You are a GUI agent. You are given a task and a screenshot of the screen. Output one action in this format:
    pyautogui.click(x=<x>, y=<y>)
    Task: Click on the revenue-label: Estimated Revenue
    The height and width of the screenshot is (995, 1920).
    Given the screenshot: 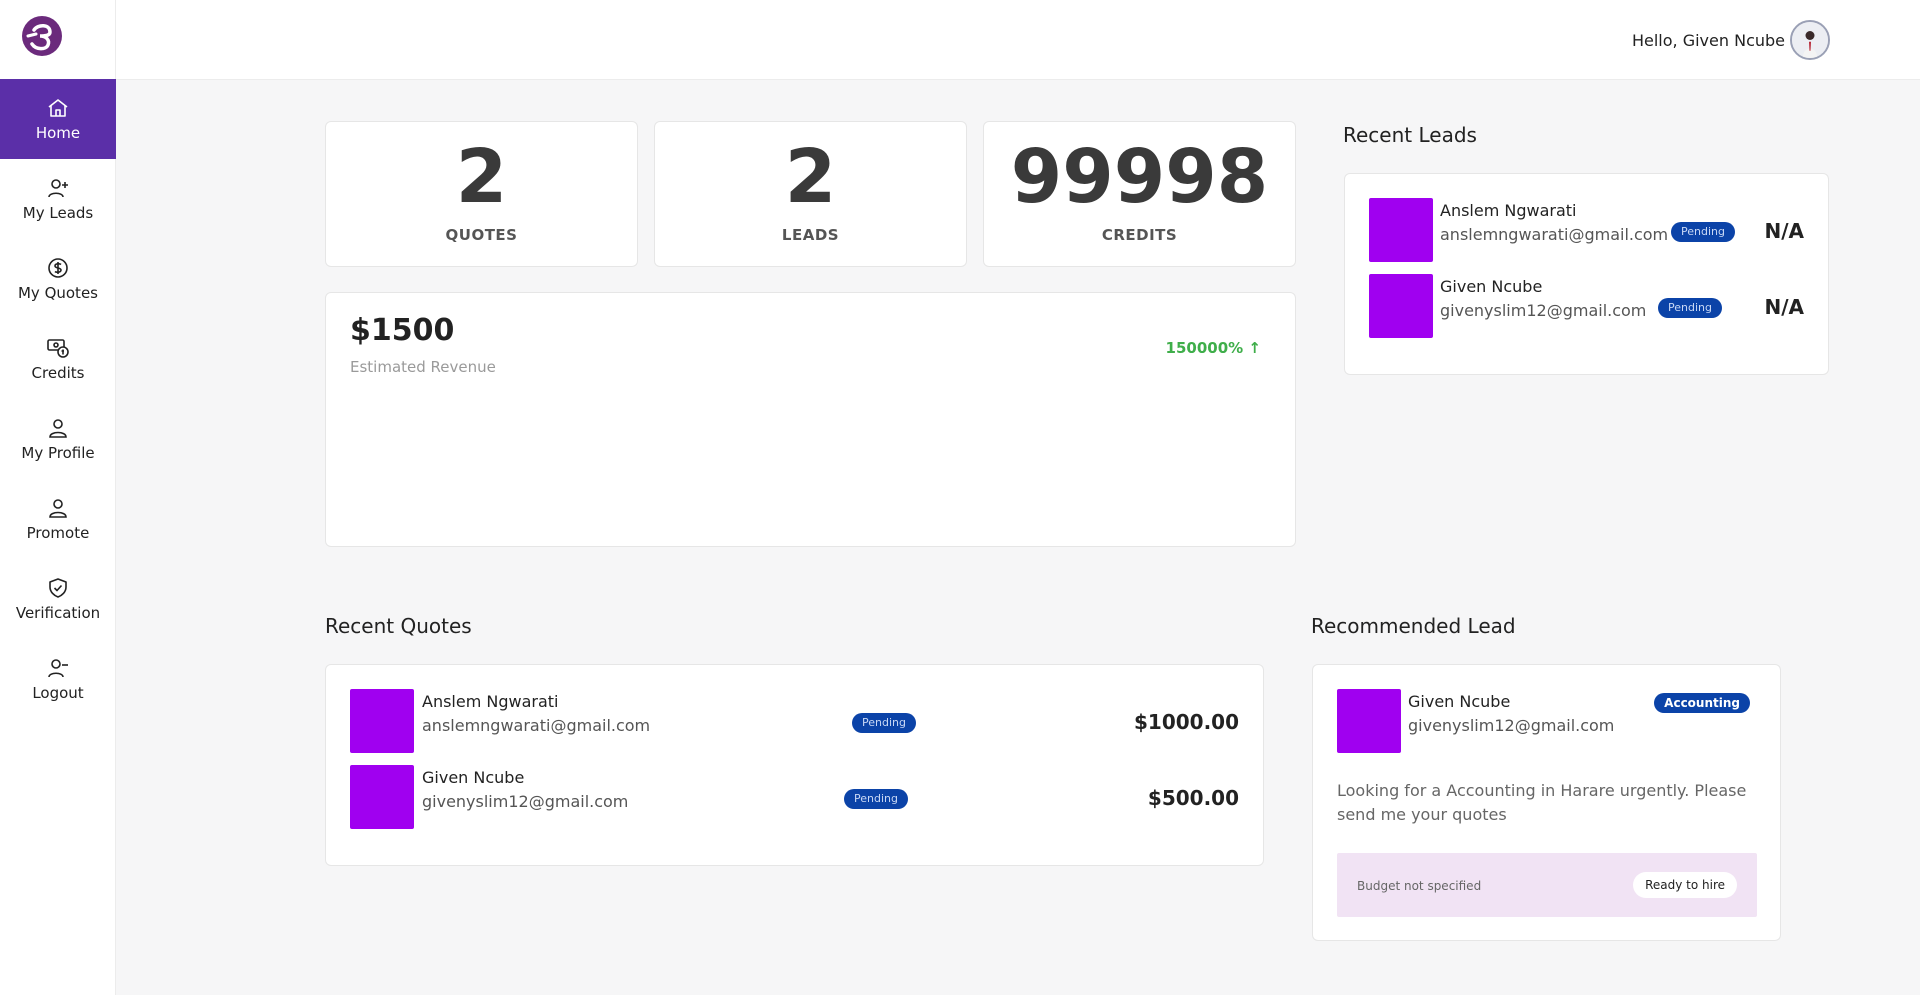 What is the action you would take?
    pyautogui.click(x=423, y=367)
    